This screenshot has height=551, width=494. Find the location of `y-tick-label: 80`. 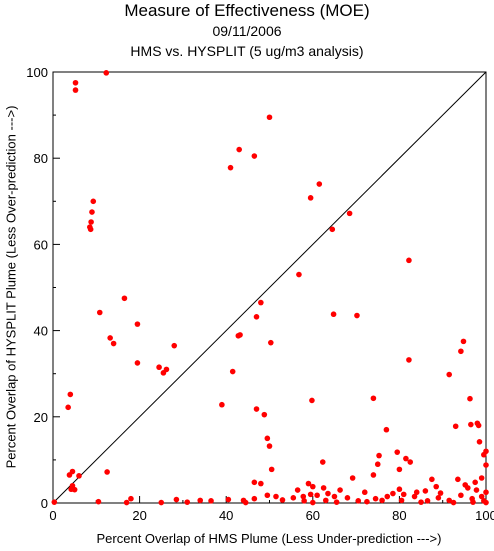

y-tick-label: 80 is located at coordinates (41, 158).